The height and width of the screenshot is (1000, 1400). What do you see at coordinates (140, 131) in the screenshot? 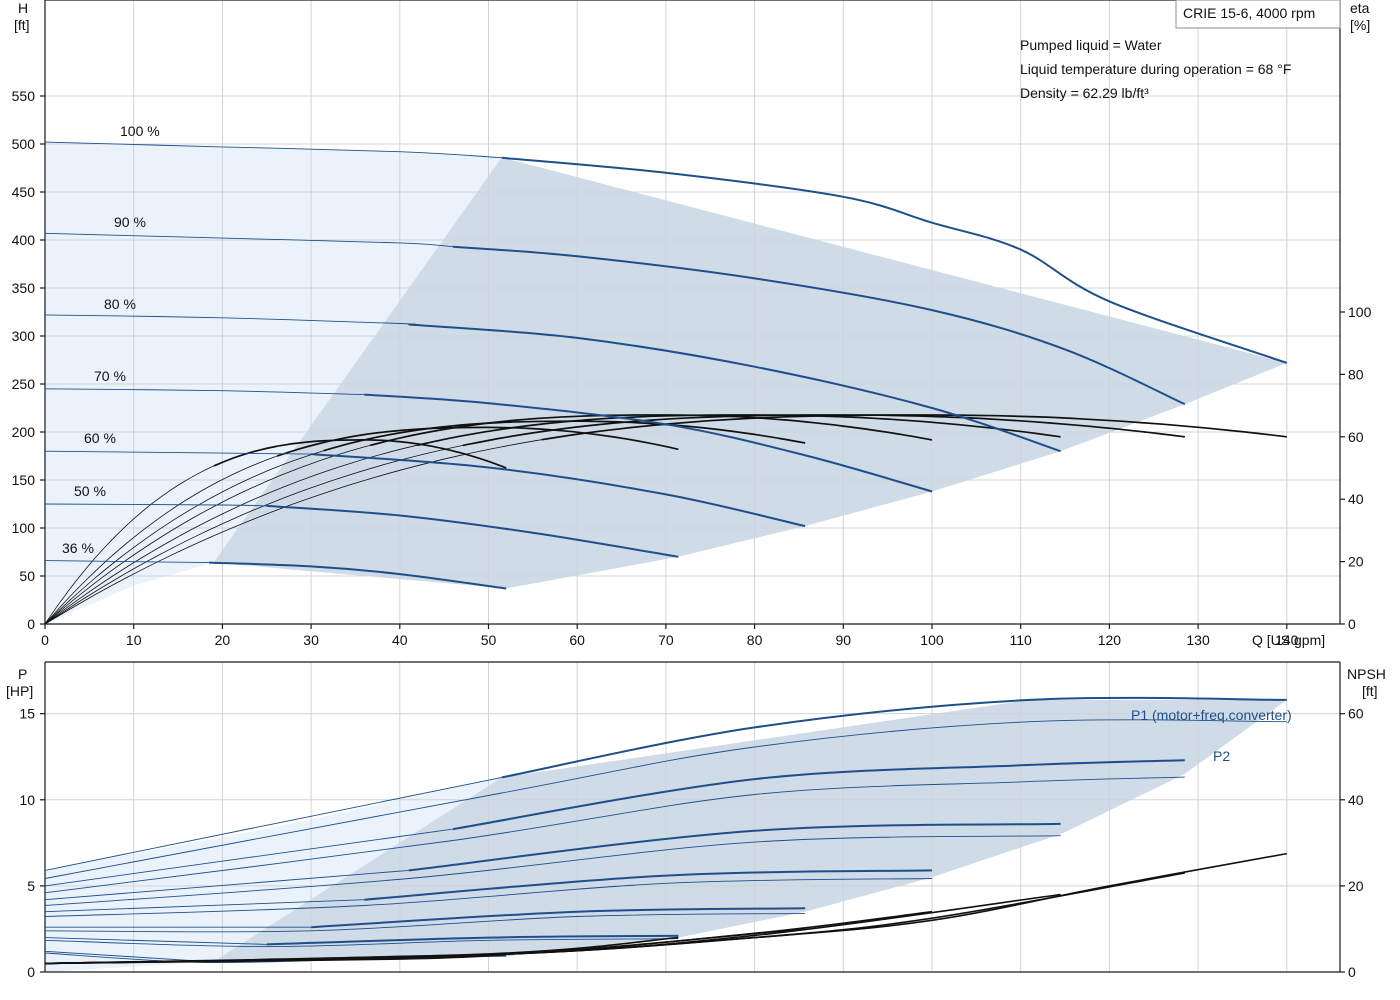
I see `speed-label: 100 %` at bounding box center [140, 131].